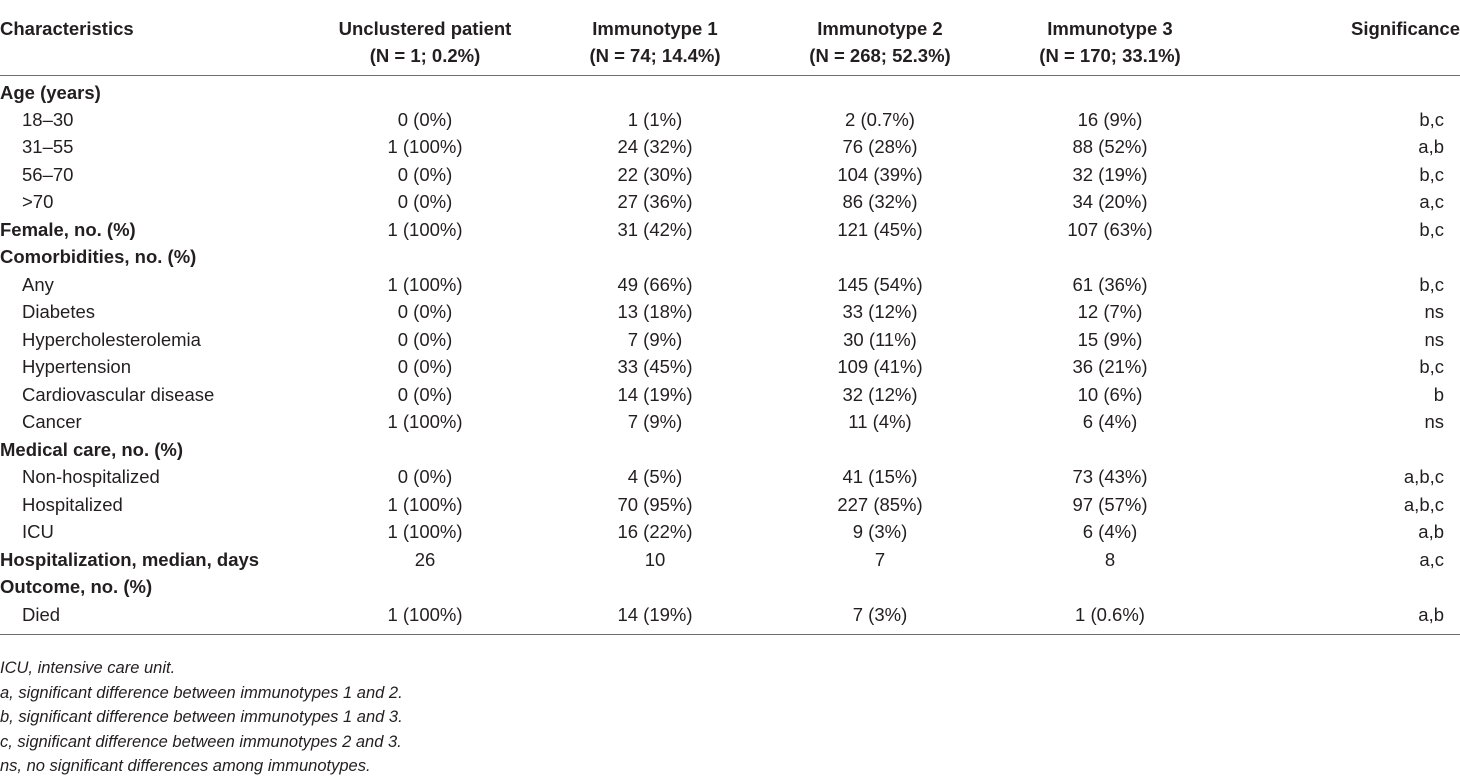 The height and width of the screenshot is (784, 1460). I want to click on header-label: Immunotype 3, so click(1110, 28).